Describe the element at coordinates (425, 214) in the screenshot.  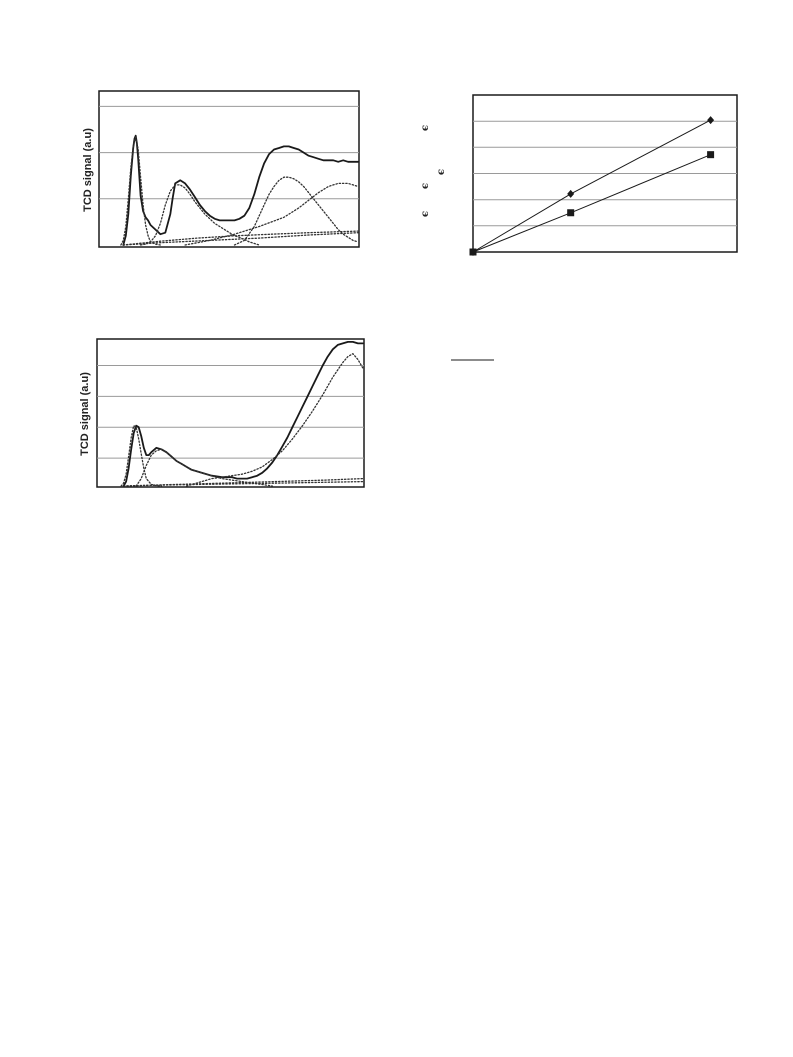
I see `glyph-mark-4: є` at that location.